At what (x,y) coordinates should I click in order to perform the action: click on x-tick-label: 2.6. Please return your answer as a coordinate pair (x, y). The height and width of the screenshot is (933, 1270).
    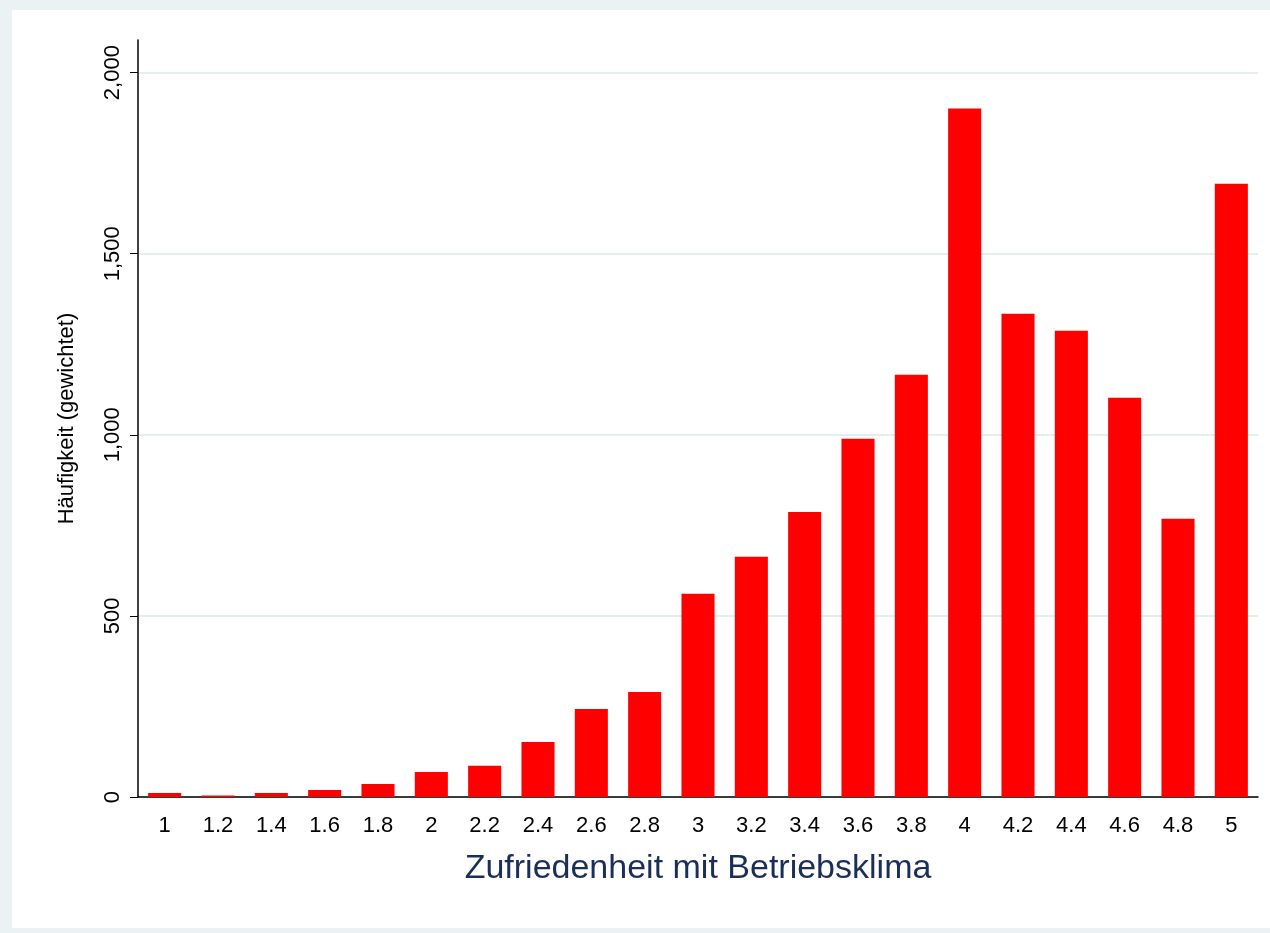
    Looking at the image, I should click on (591, 824).